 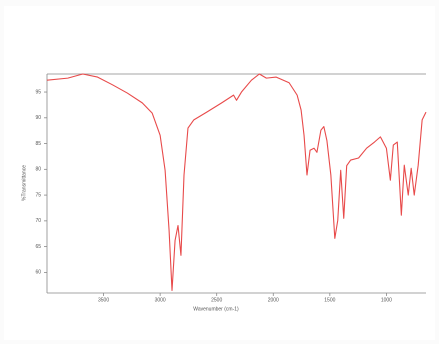 I want to click on y-tick-label: 65, so click(x=38, y=247).